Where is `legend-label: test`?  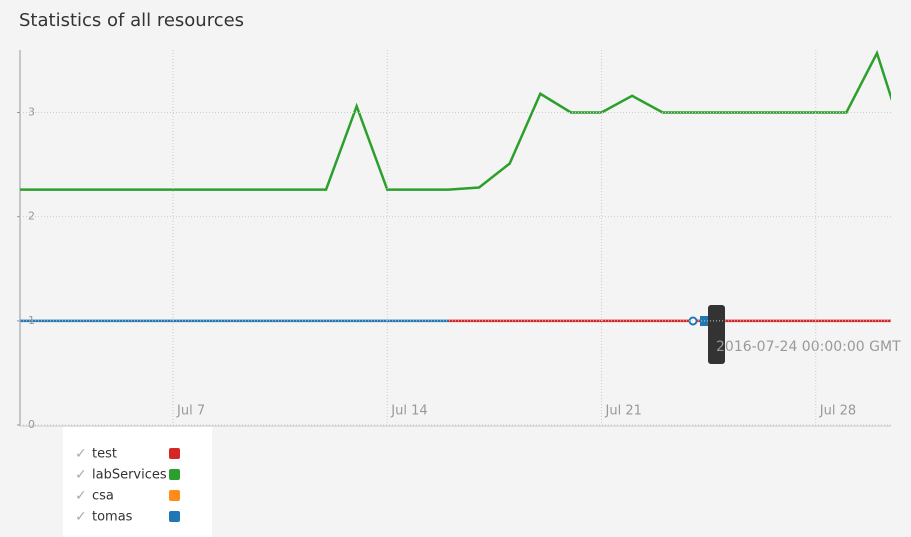
legend-label: test is located at coordinates (104, 454).